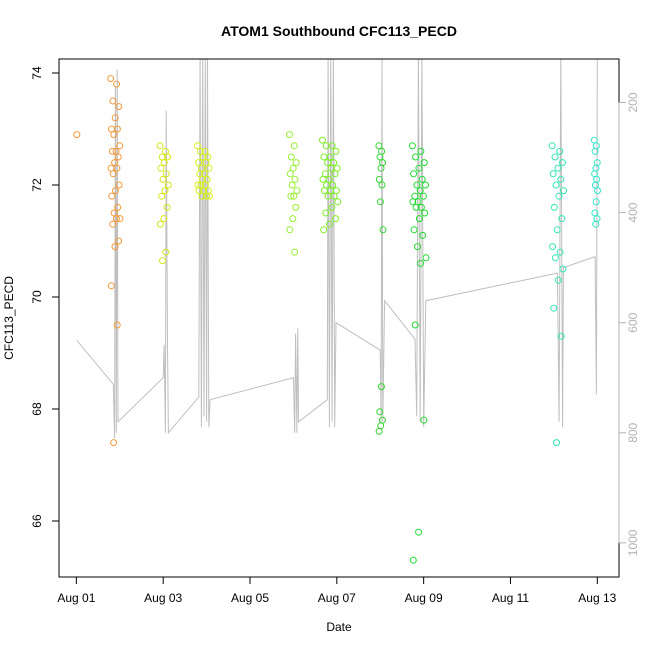  I want to click on right-tick-label: 800, so click(633, 432).